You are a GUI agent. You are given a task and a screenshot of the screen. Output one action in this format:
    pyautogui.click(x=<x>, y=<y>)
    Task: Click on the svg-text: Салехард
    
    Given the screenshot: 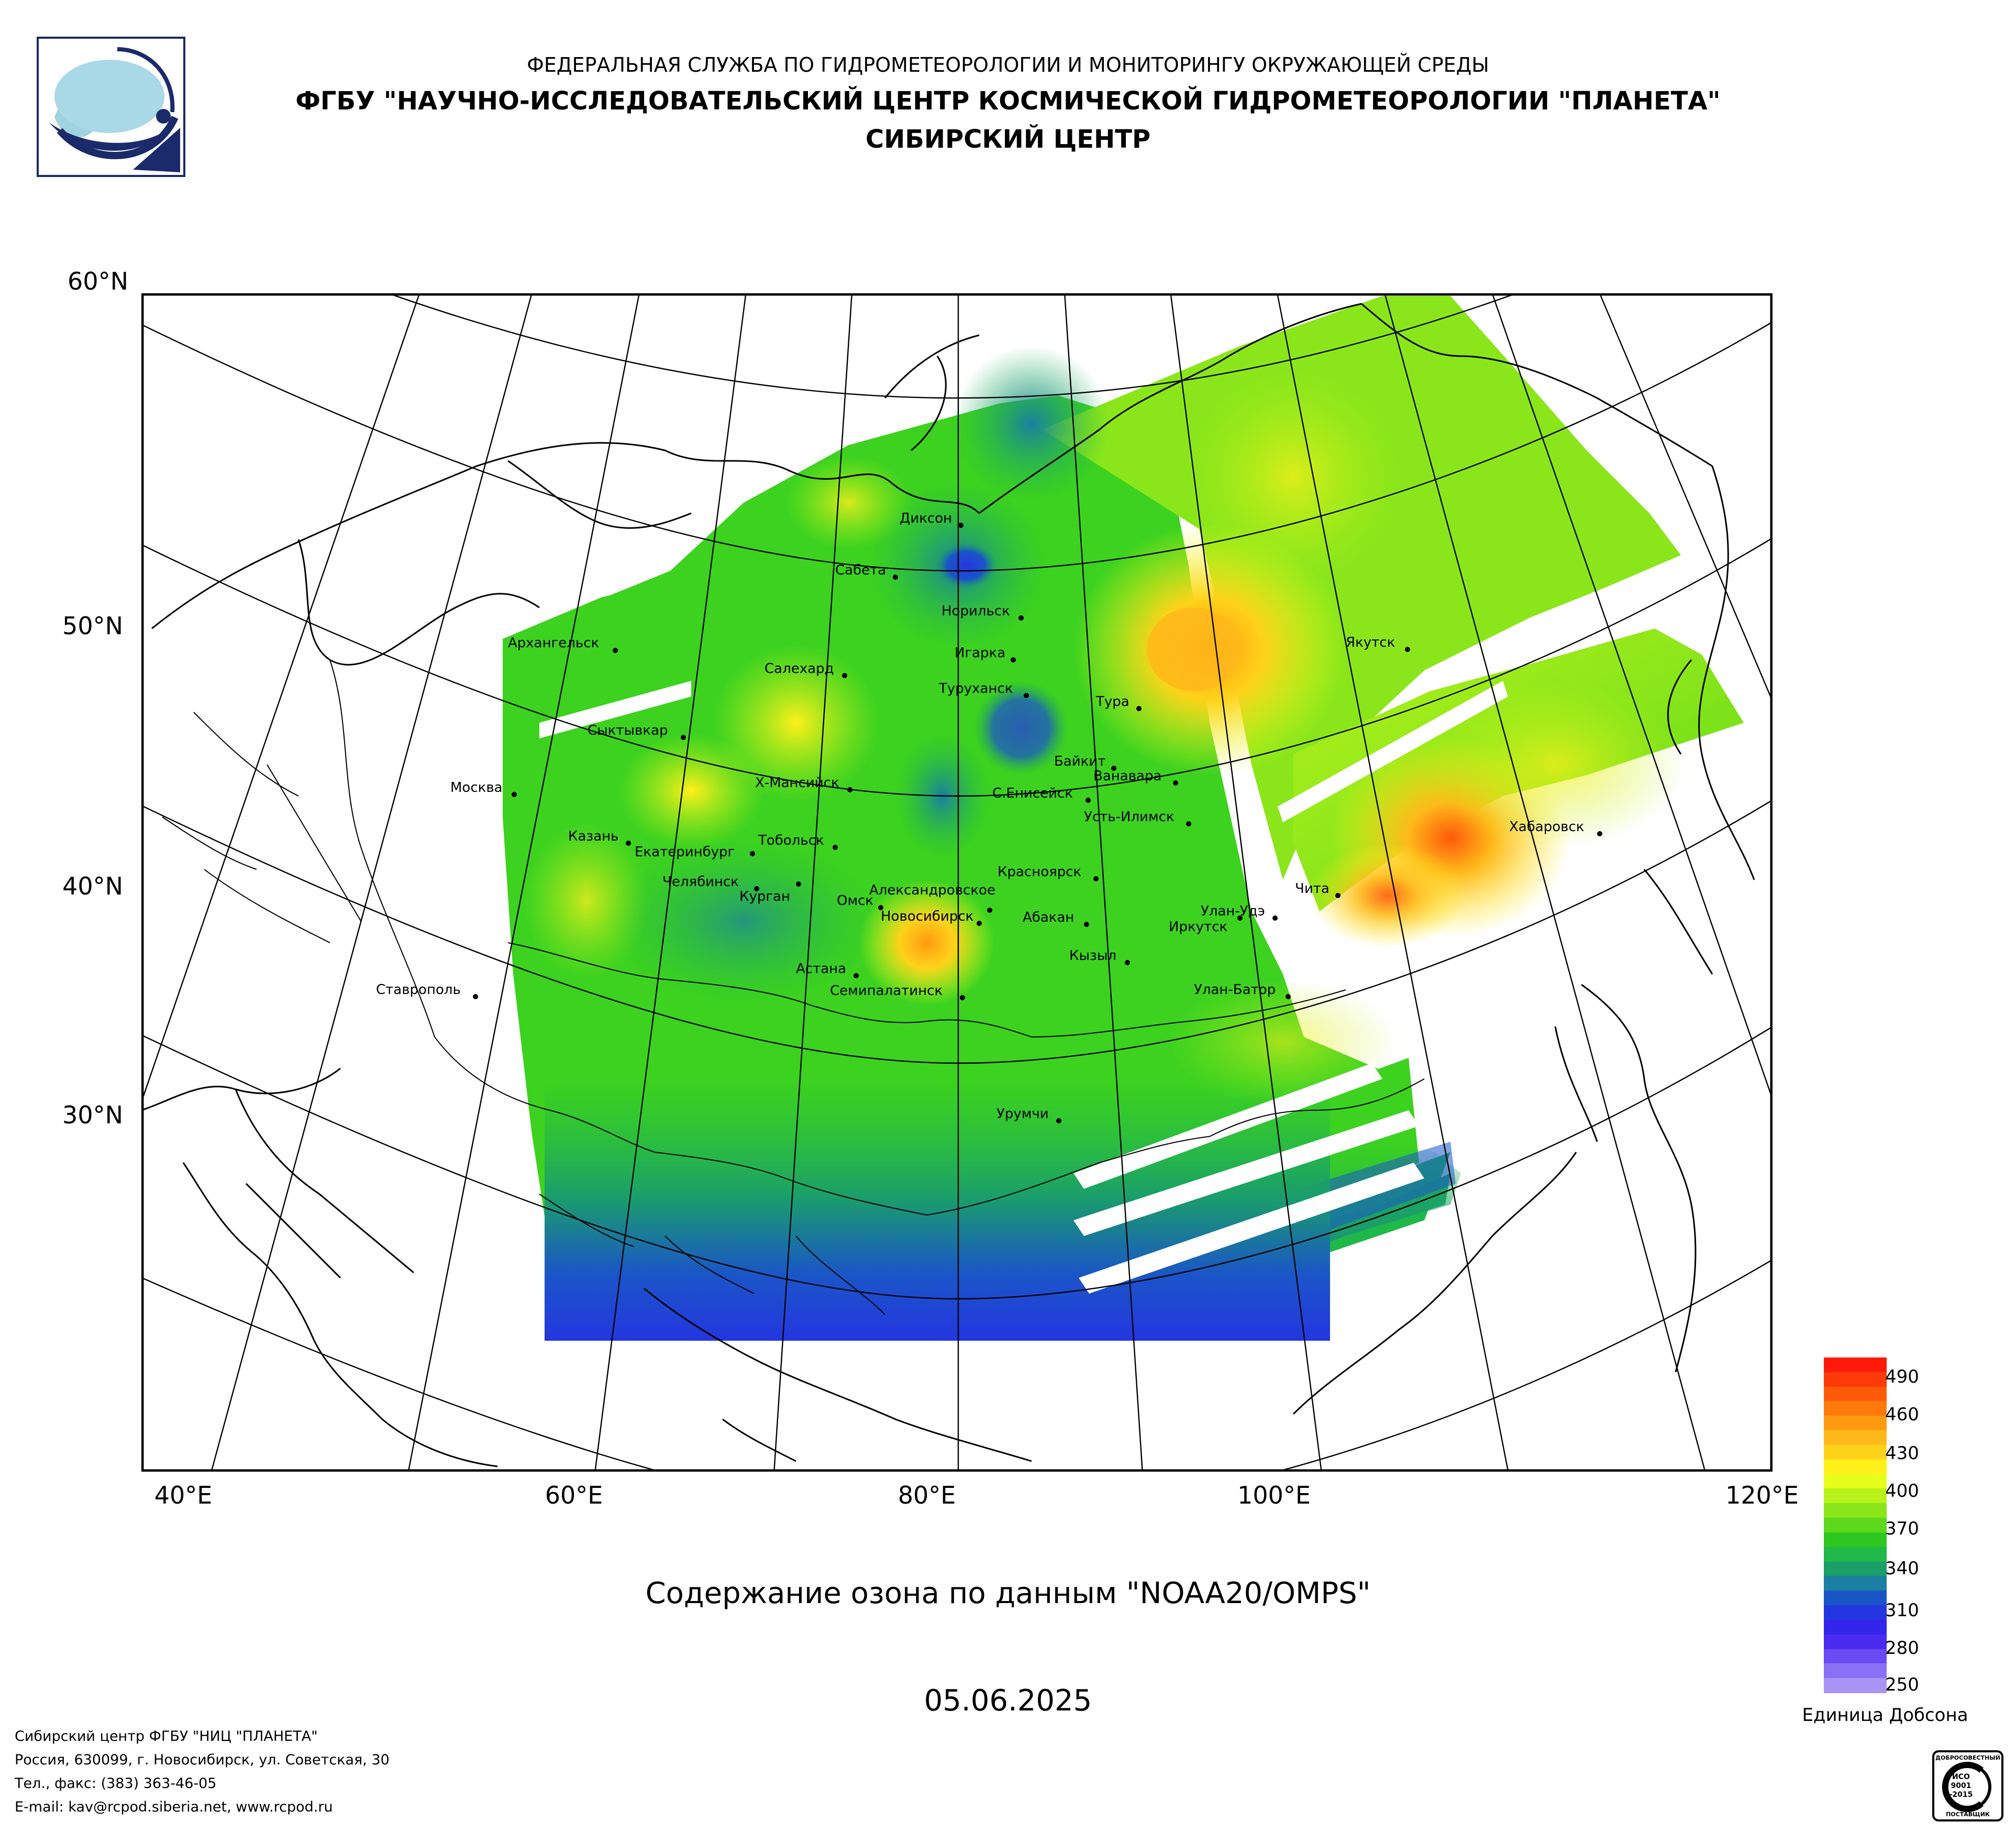 What is the action you would take?
    pyautogui.click(x=800, y=669)
    